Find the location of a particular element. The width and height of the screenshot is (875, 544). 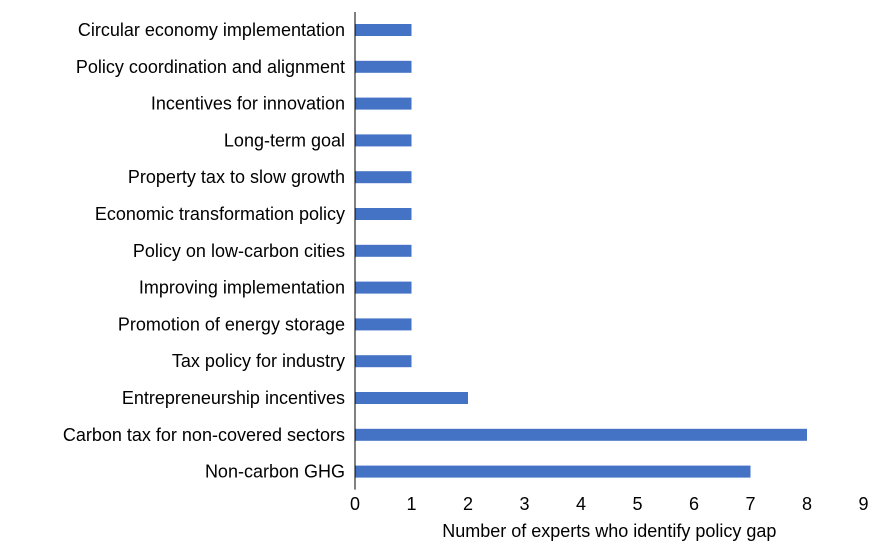

category-label: Long-term goal is located at coordinates (284, 140).